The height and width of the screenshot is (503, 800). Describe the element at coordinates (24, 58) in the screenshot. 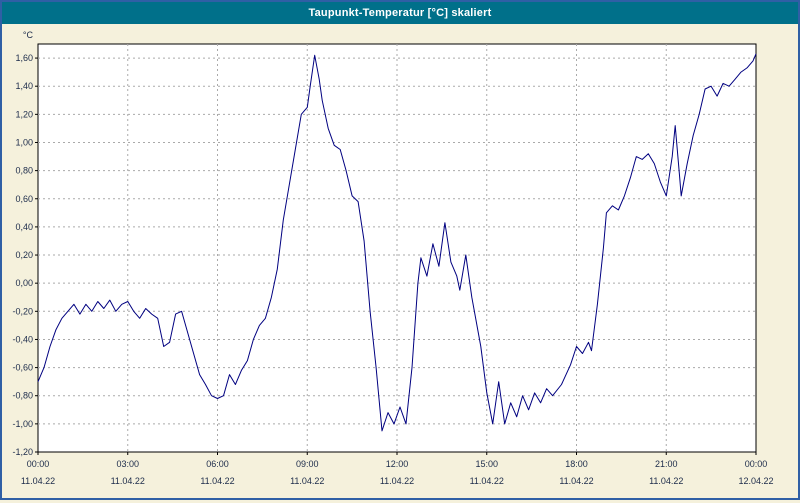

I see `y-tick-label: 1,60` at that location.